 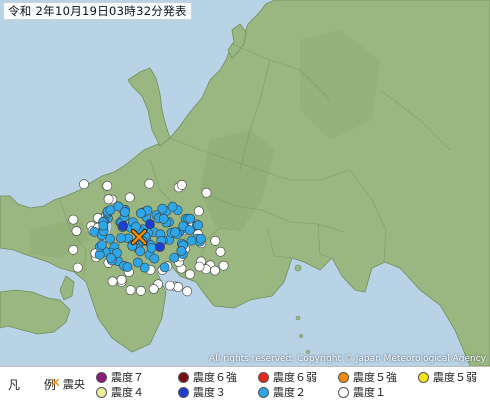 I want to click on shikoku, so click(x=35, y=312).